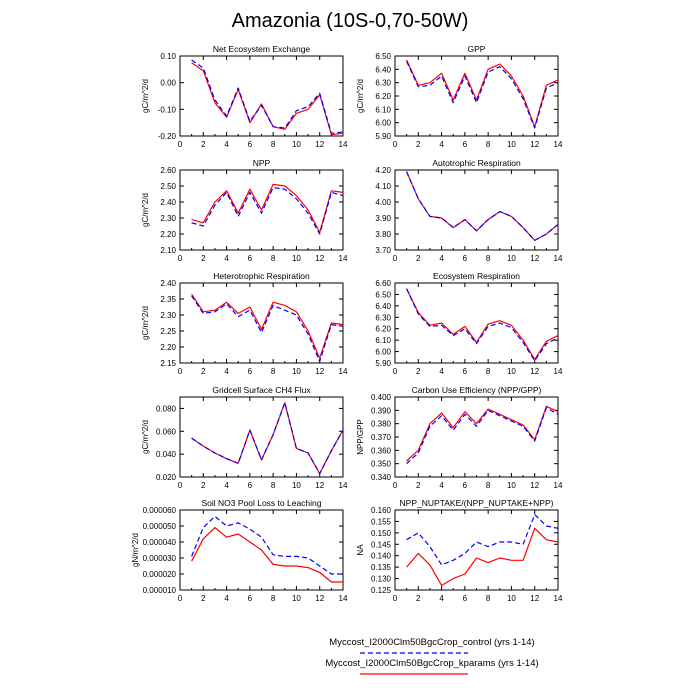 The width and height of the screenshot is (700, 700). I want to click on y-tick-label: 0.000060, so click(160, 510).